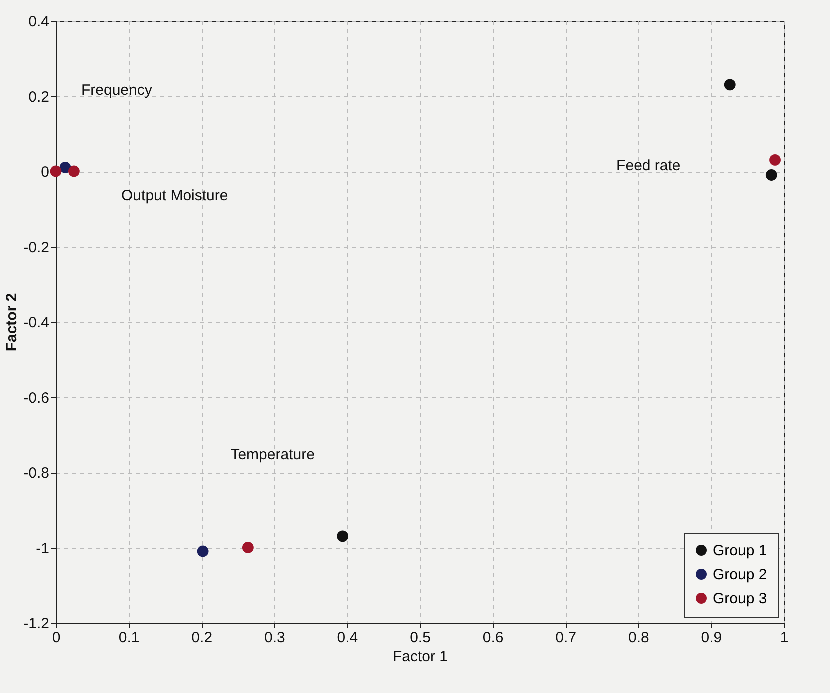  What do you see at coordinates (740, 575) in the screenshot?
I see `legend-label: Group 2` at bounding box center [740, 575].